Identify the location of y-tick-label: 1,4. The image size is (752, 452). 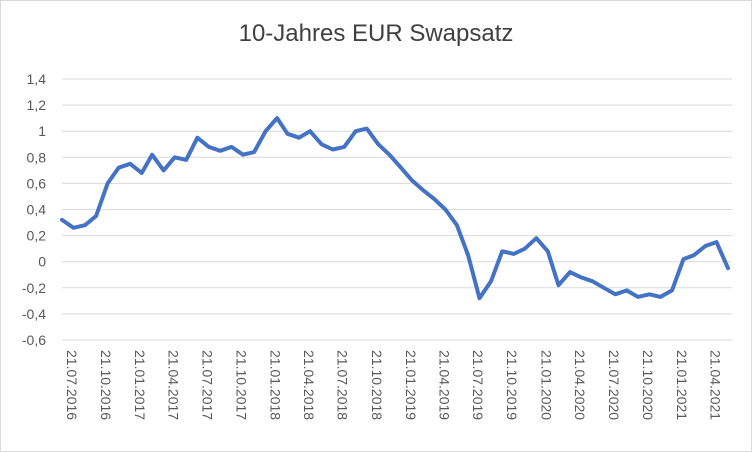
(37, 79).